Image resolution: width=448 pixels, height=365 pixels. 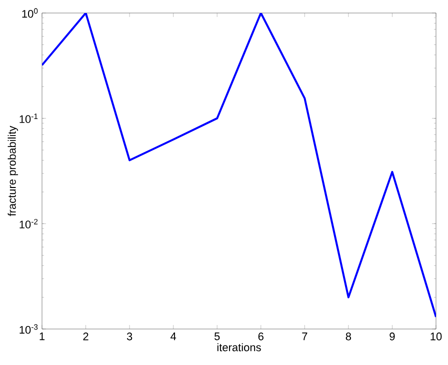 What do you see at coordinates (29, 119) in the screenshot?
I see `y-tick-label: 10$^{-1}$` at bounding box center [29, 119].